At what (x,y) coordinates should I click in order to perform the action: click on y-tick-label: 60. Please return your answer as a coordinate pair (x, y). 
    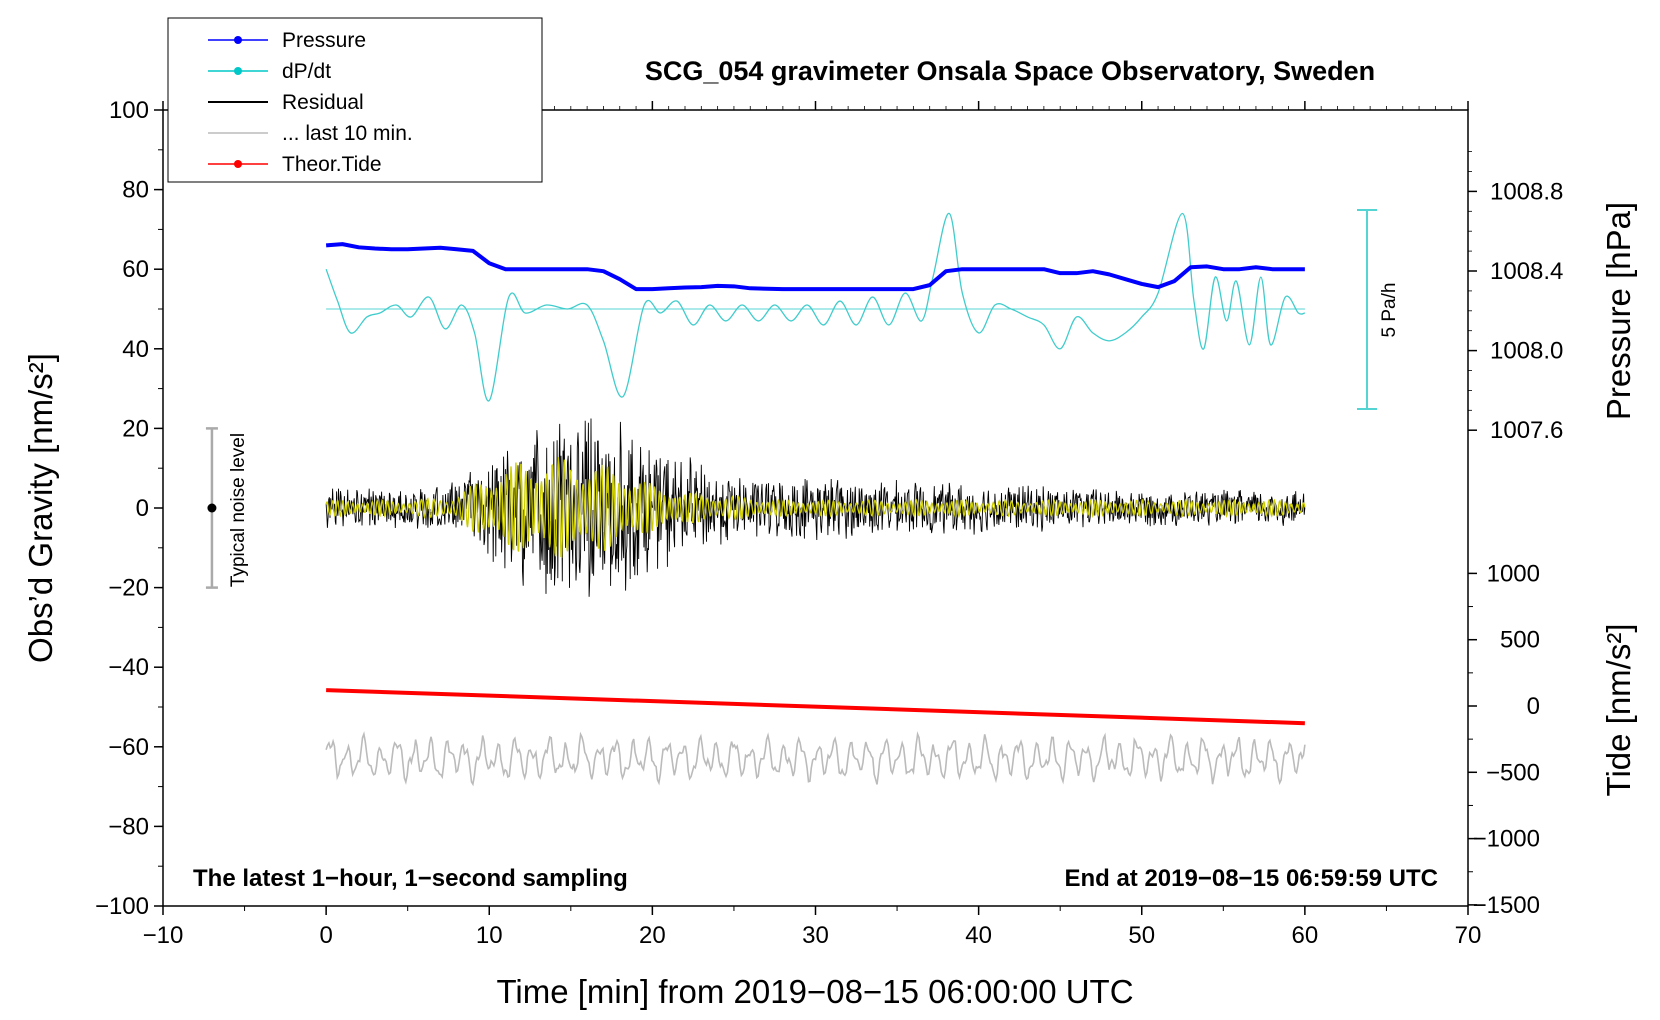
    Looking at the image, I should click on (135, 269).